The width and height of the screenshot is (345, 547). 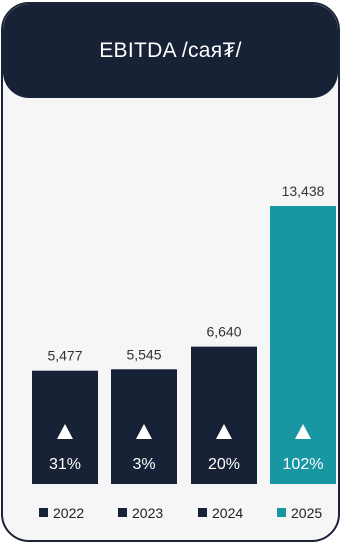 I want to click on legend-swatch-2022, so click(x=43, y=512).